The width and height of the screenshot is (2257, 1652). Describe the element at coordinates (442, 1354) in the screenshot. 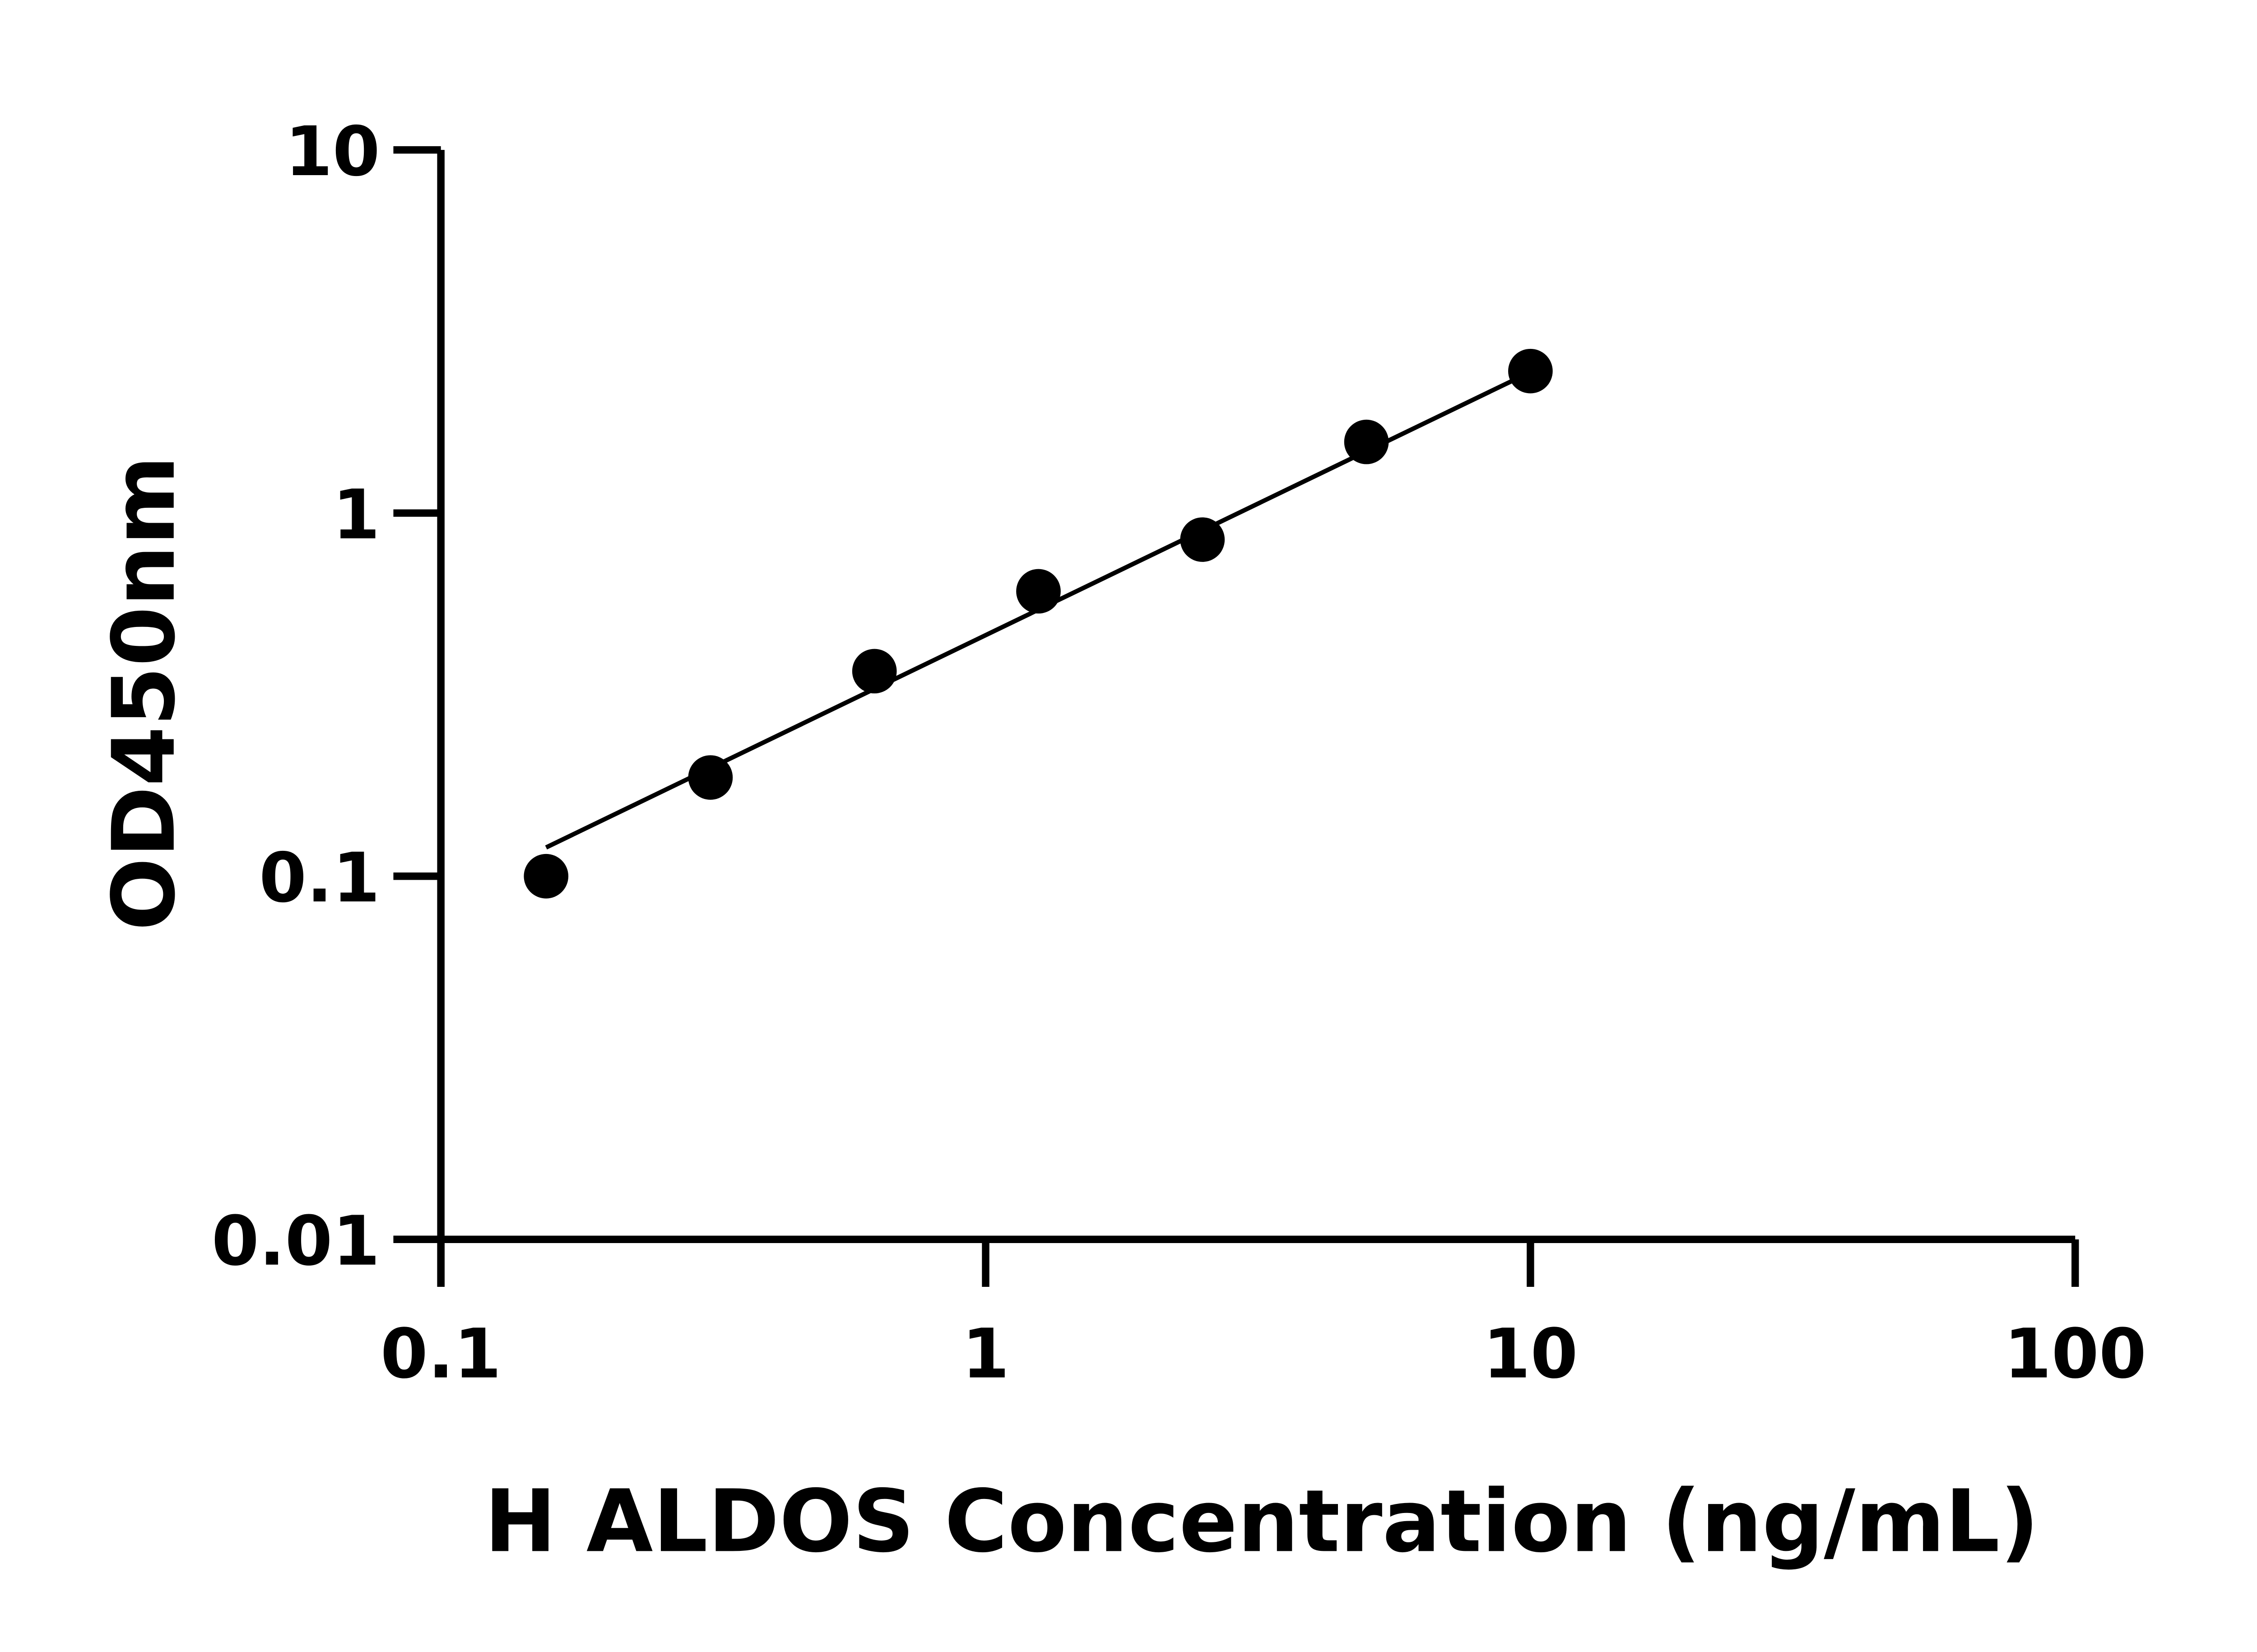

I see `x-tick-label: 0.1` at that location.